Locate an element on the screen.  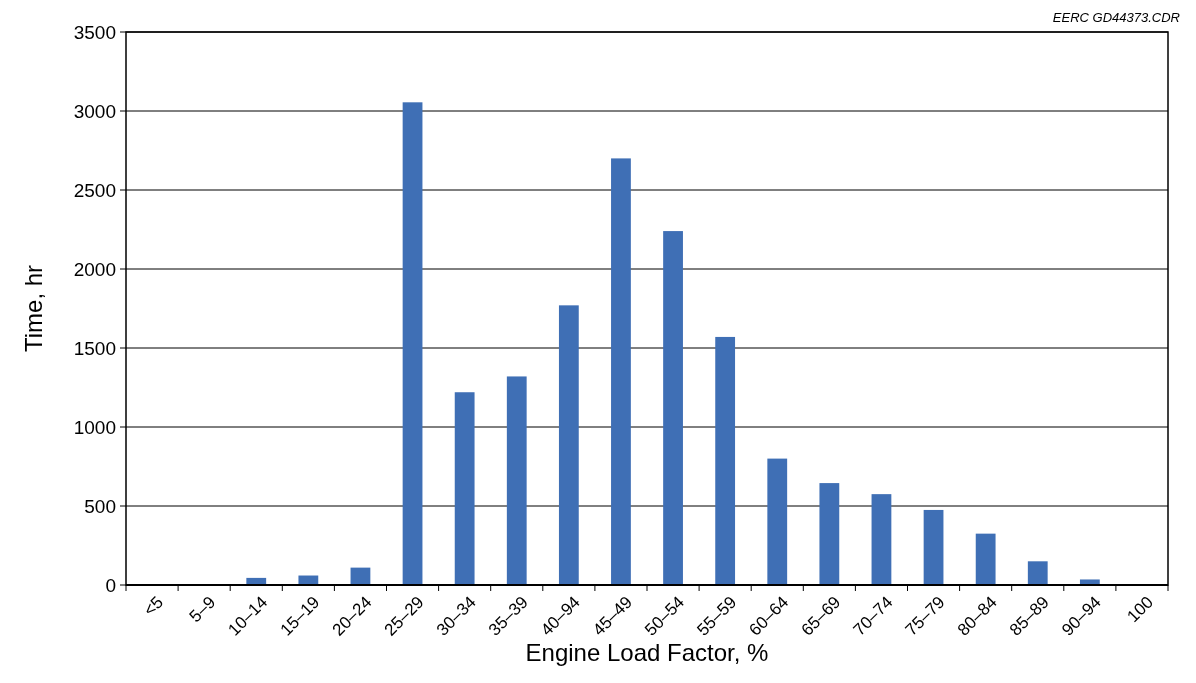
y-tick-label: 500 is located at coordinates (100, 506).